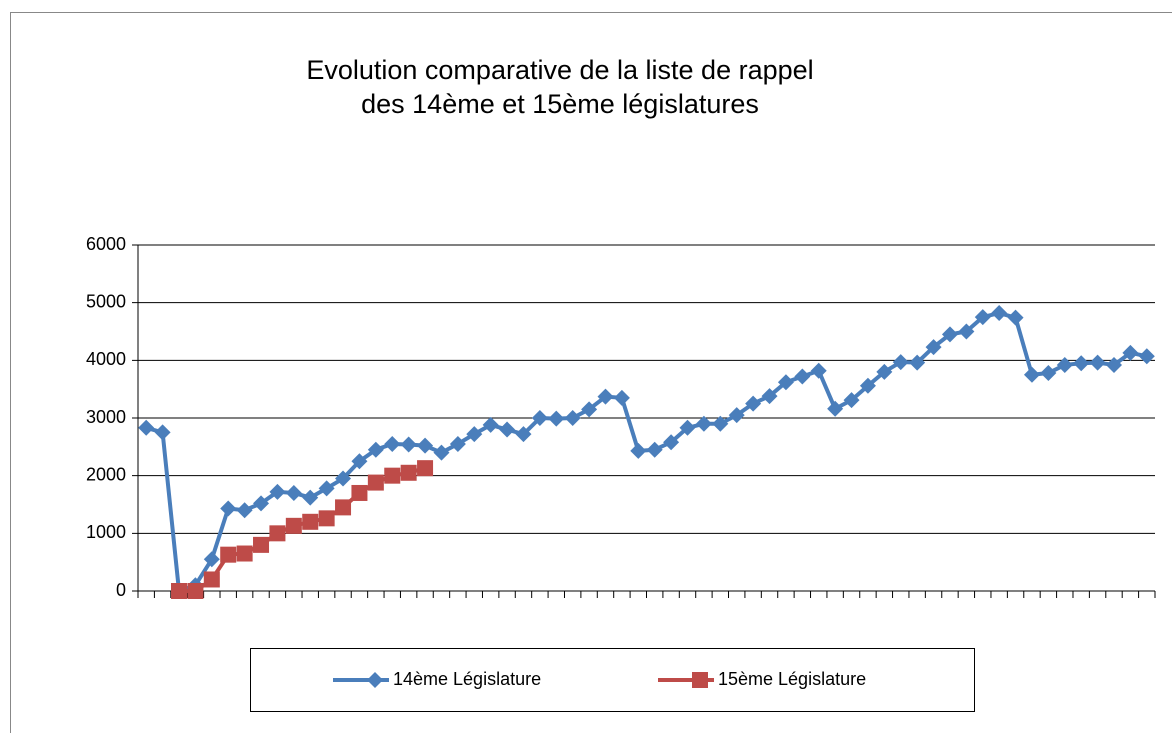 The image size is (1172, 733). I want to click on y-tick-label: 4000, so click(106, 359).